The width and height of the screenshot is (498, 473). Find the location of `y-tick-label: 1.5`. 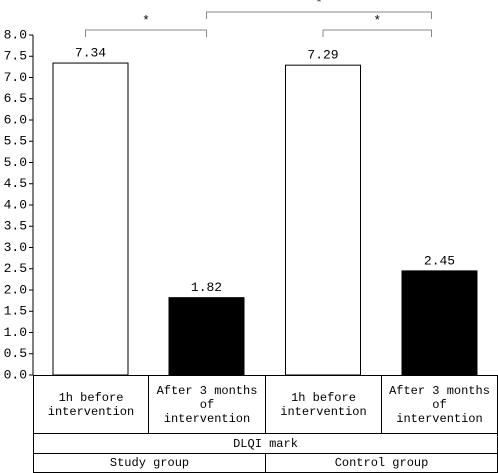

y-tick-label: 1.5 is located at coordinates (15, 311).